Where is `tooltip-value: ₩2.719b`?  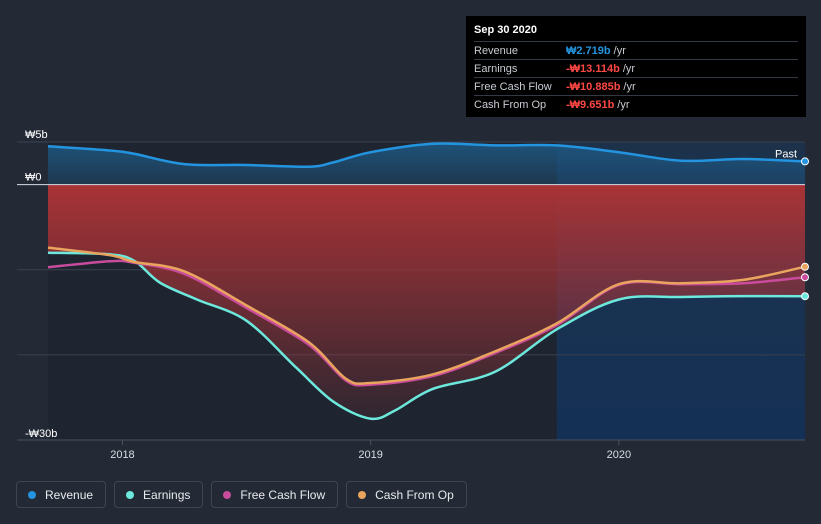 tooltip-value: ₩2.719b is located at coordinates (588, 50).